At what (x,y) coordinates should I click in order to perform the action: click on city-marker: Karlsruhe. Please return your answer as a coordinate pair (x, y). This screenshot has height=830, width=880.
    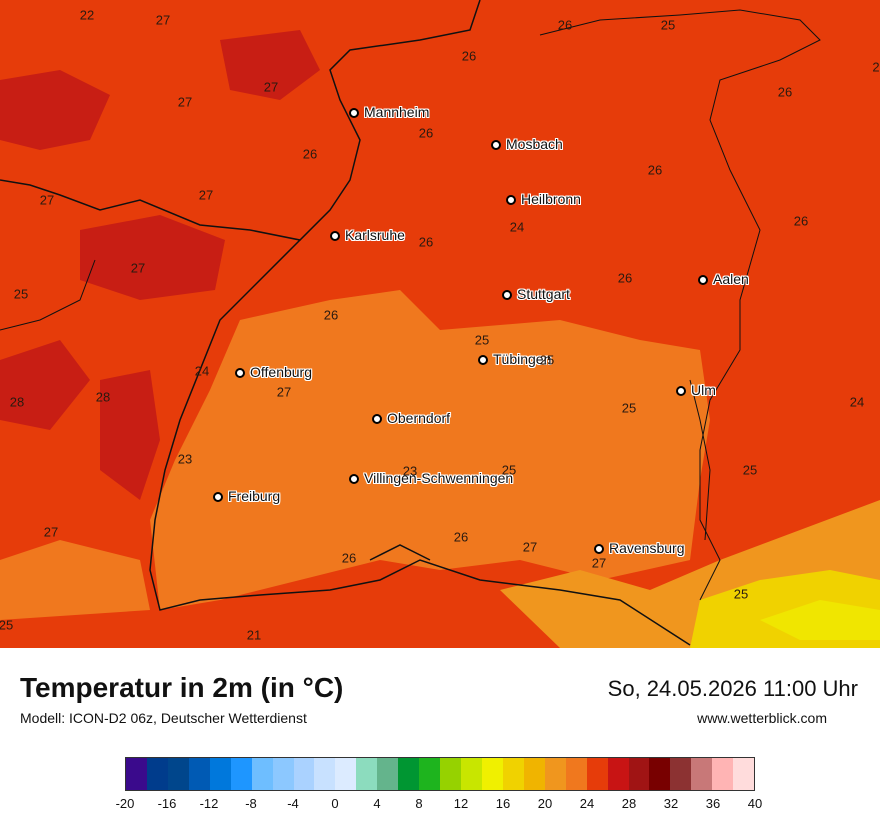
    Looking at the image, I should click on (367, 235).